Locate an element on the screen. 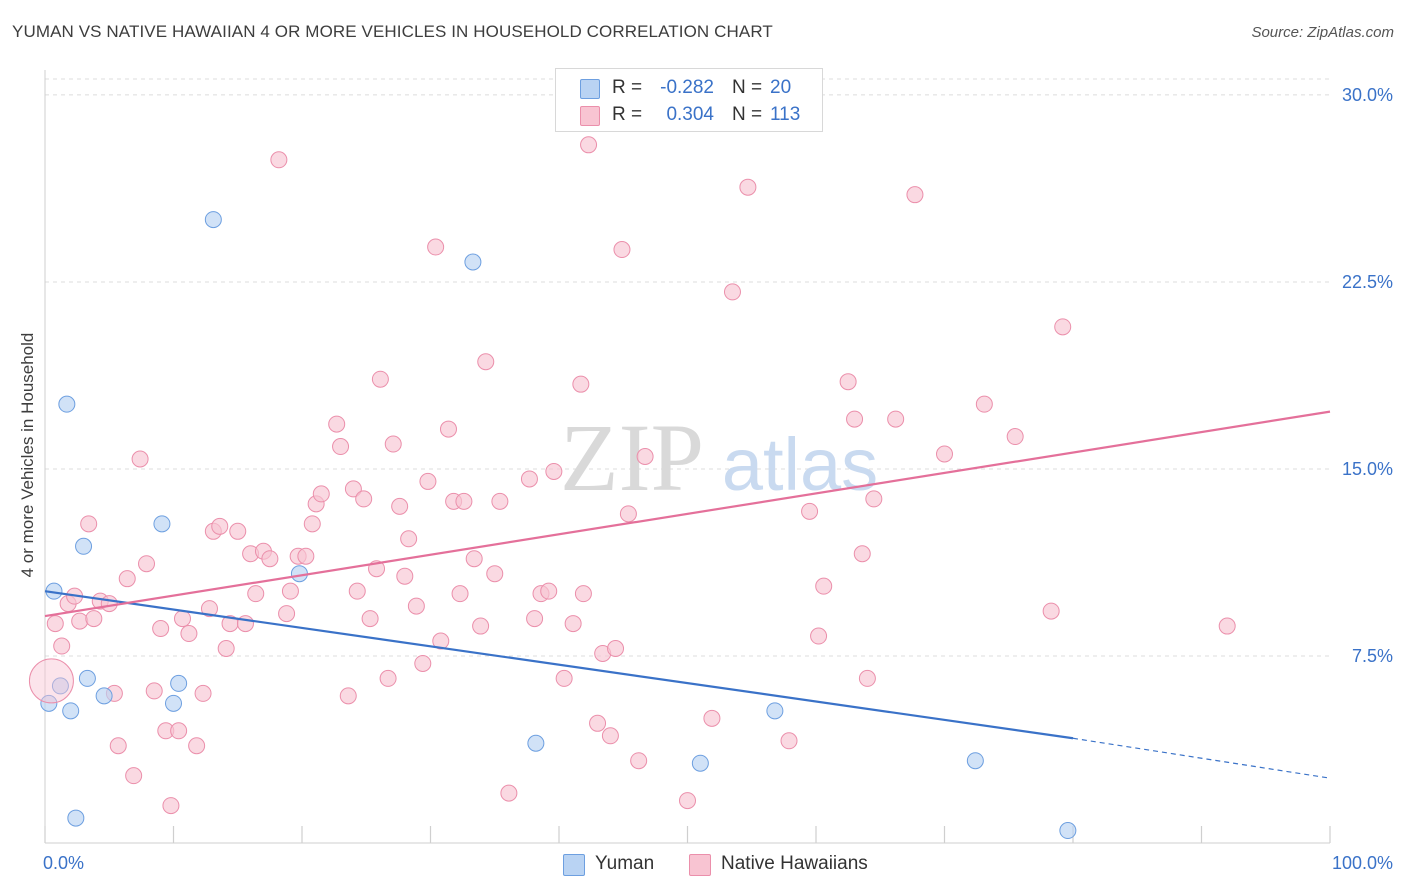 Image resolution: width=1406 pixels, height=892 pixels. series-legend: Yuman Native Hawaiians is located at coordinates (703, 865).